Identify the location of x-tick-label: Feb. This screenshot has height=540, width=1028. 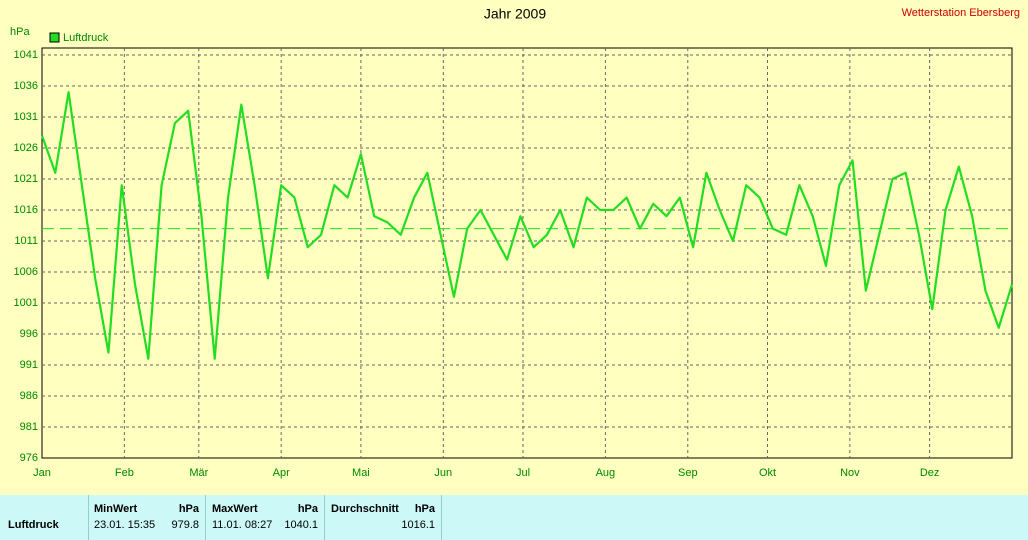
(124, 473).